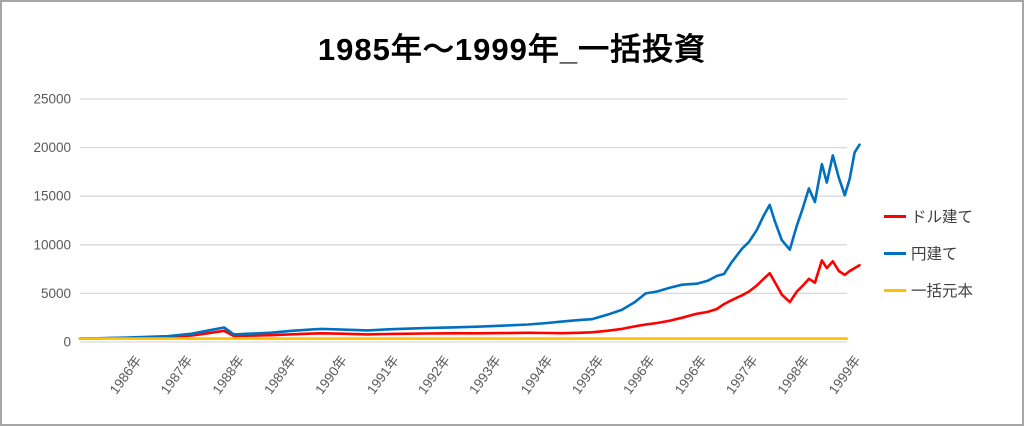 The height and width of the screenshot is (426, 1024). What do you see at coordinates (52, 244) in the screenshot?
I see `y-tick-label: 10000` at bounding box center [52, 244].